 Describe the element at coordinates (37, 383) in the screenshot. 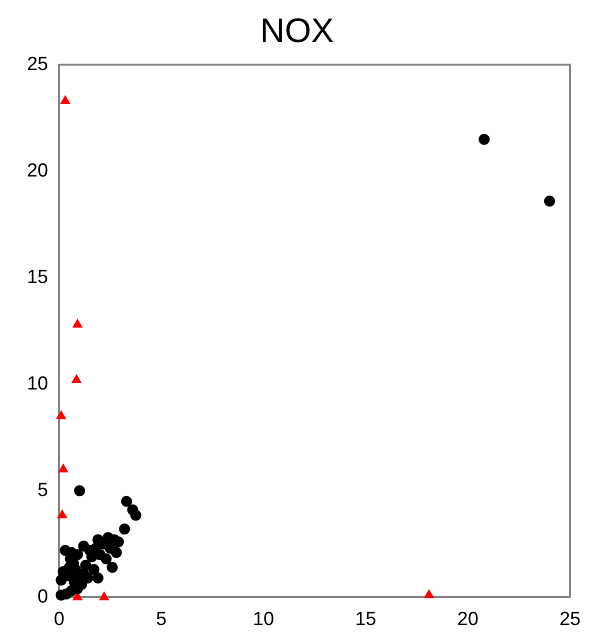

I see `y-tick-label: 10` at that location.